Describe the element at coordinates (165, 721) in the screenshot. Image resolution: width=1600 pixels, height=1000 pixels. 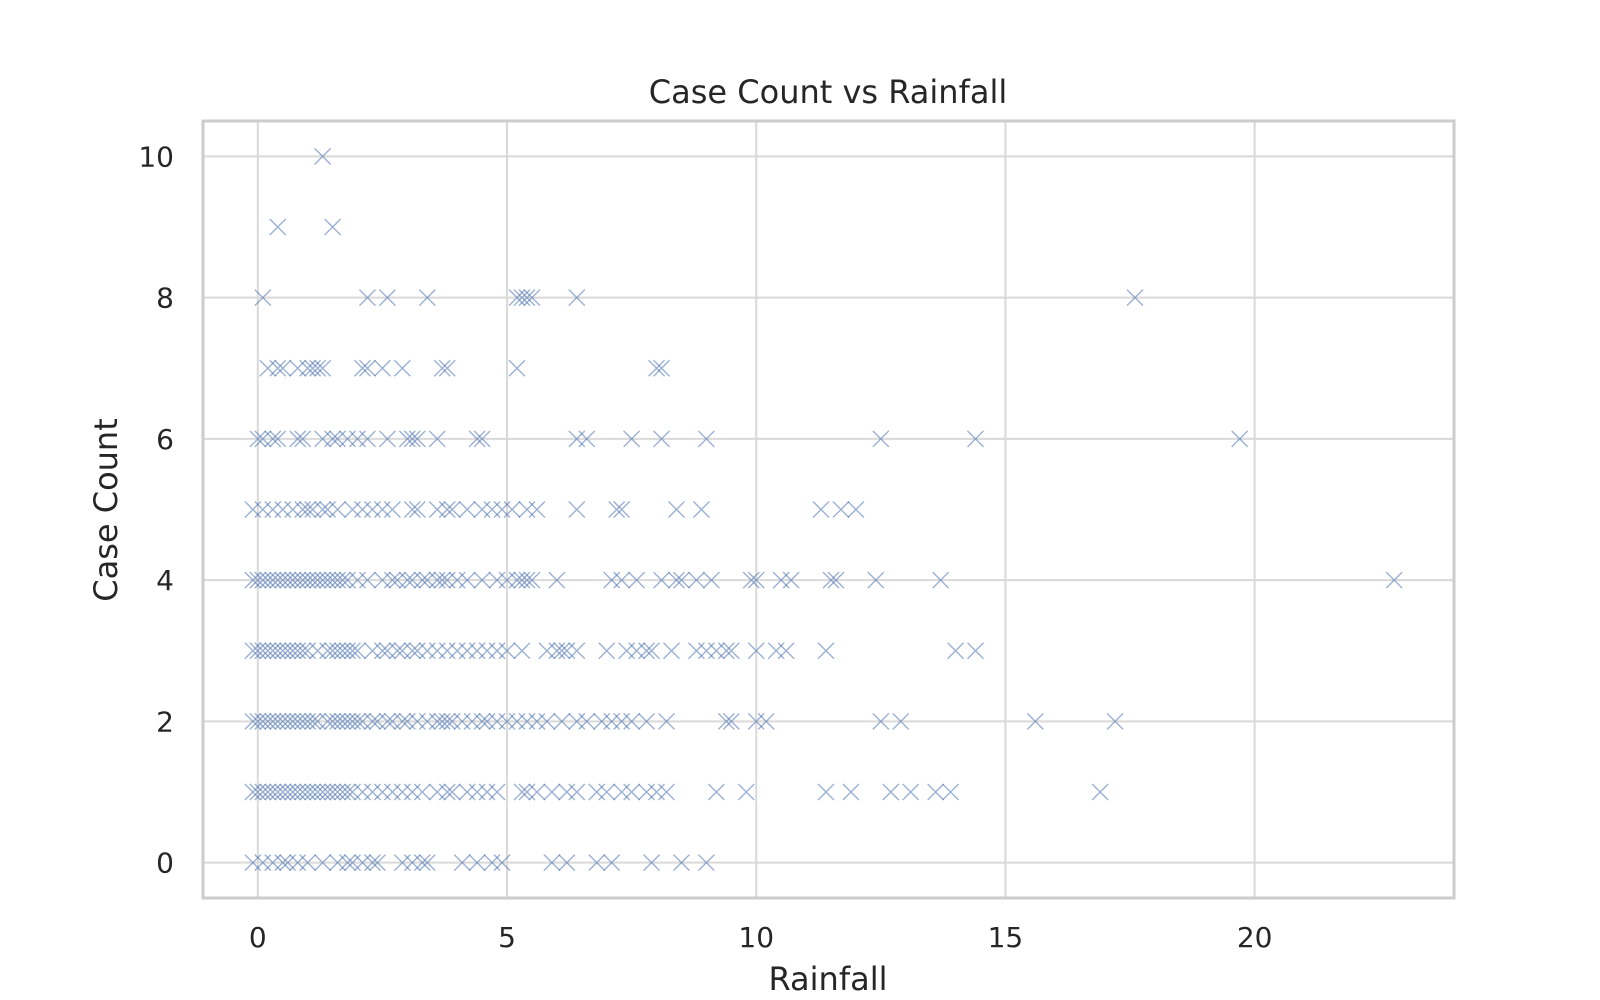
I see `y-tick-label: 2` at that location.